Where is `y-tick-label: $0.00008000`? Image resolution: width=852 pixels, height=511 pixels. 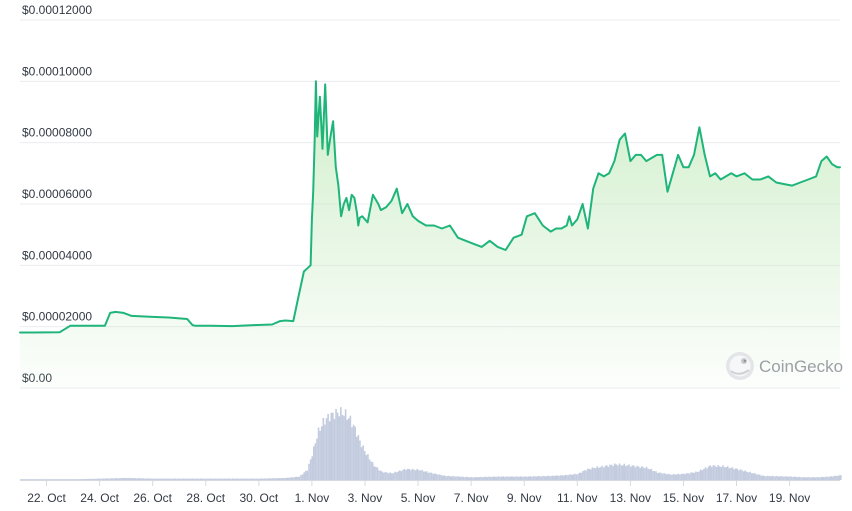
y-tick-label: $0.00008000 is located at coordinates (57, 133).